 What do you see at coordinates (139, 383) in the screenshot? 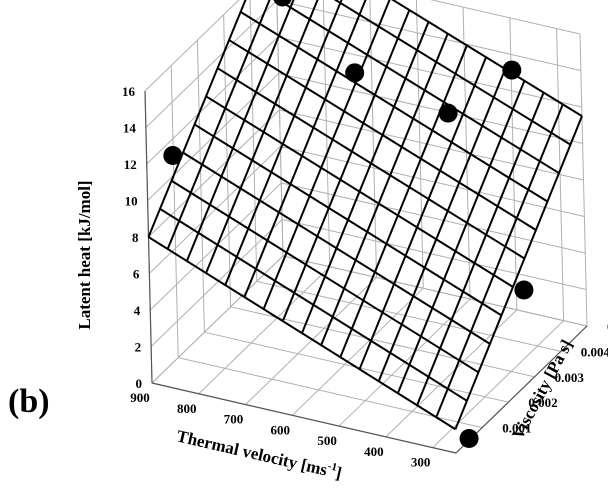
I see `z-tick-label: 0` at bounding box center [139, 383].